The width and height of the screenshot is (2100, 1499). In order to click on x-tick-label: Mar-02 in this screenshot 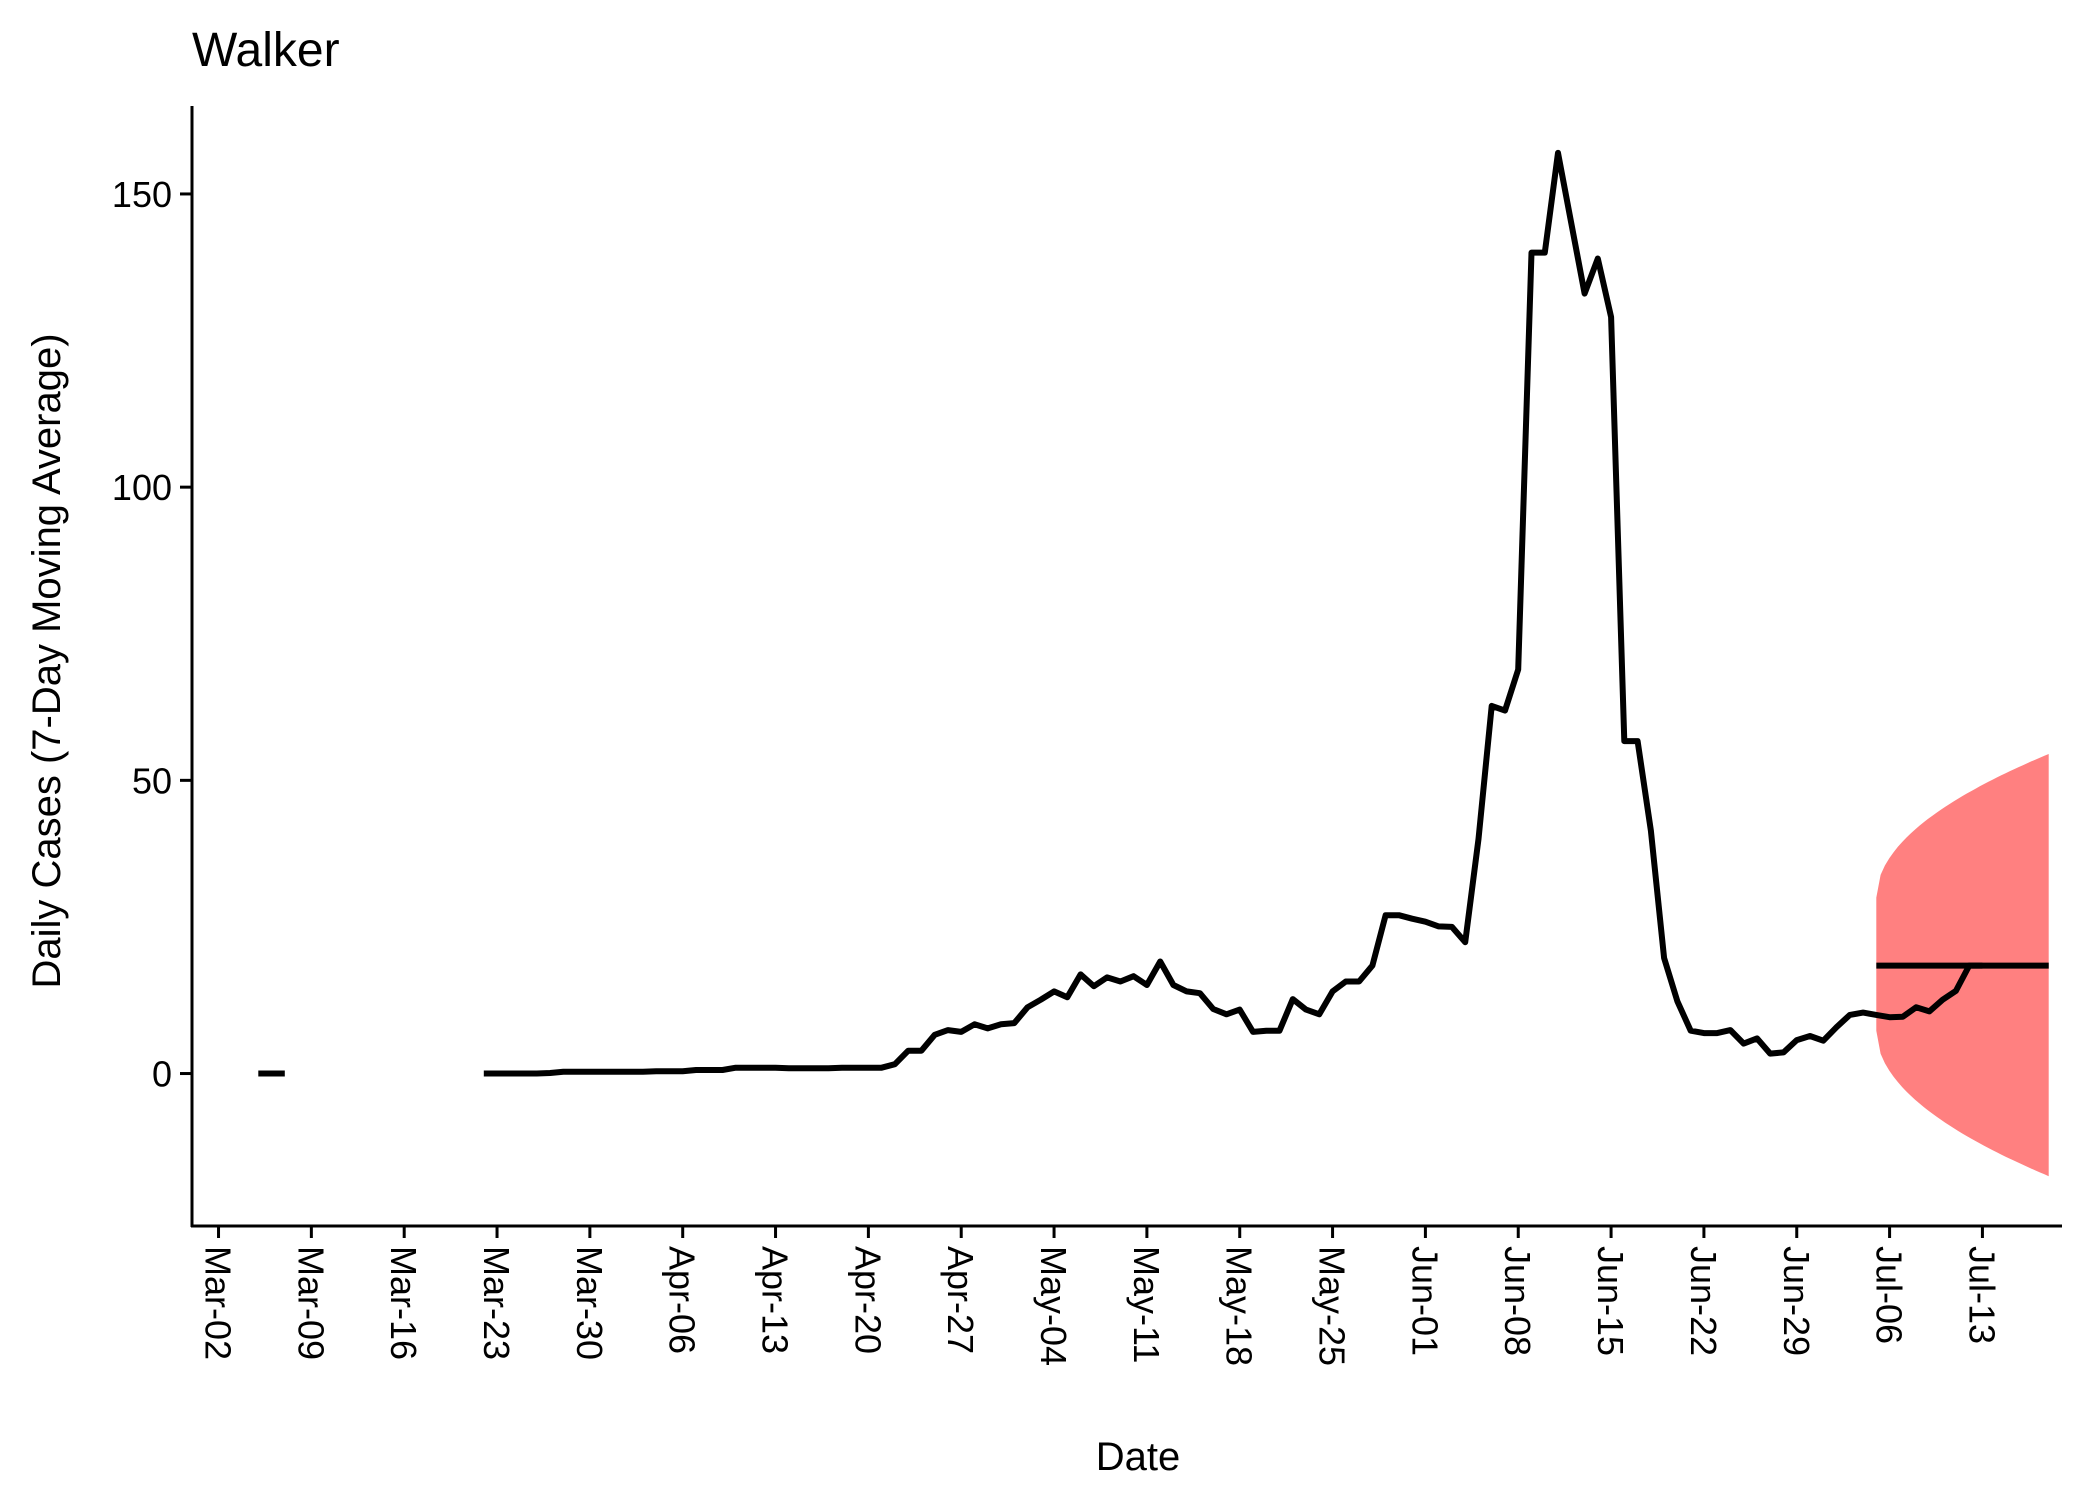, I will do `click(218, 1303)`.